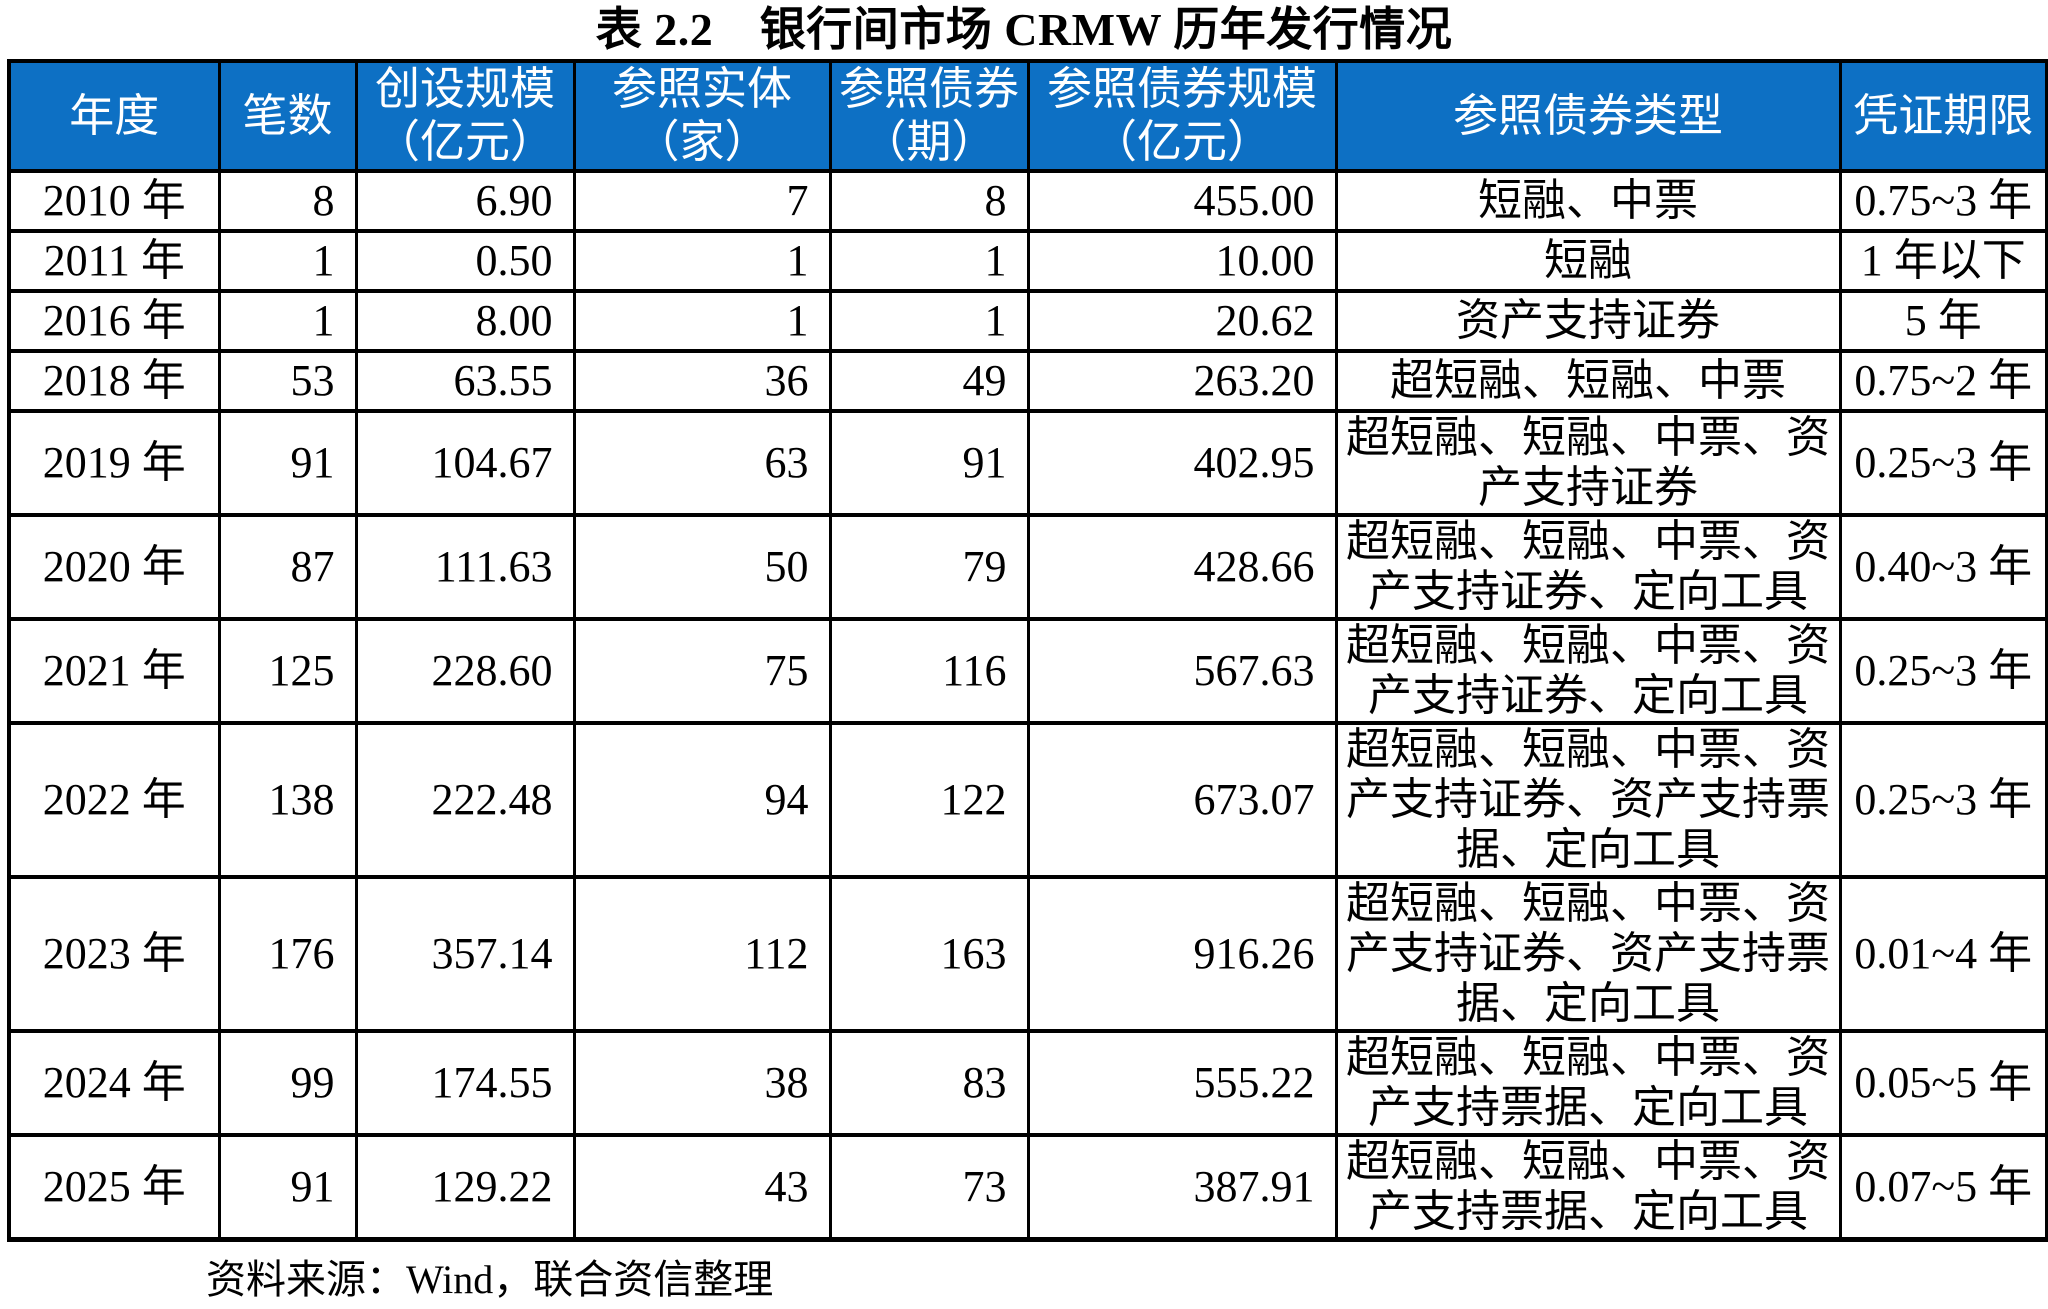 The height and width of the screenshot is (1309, 2048). I want to click on cell-ref-bond-scale: 916.26, so click(1182, 954).